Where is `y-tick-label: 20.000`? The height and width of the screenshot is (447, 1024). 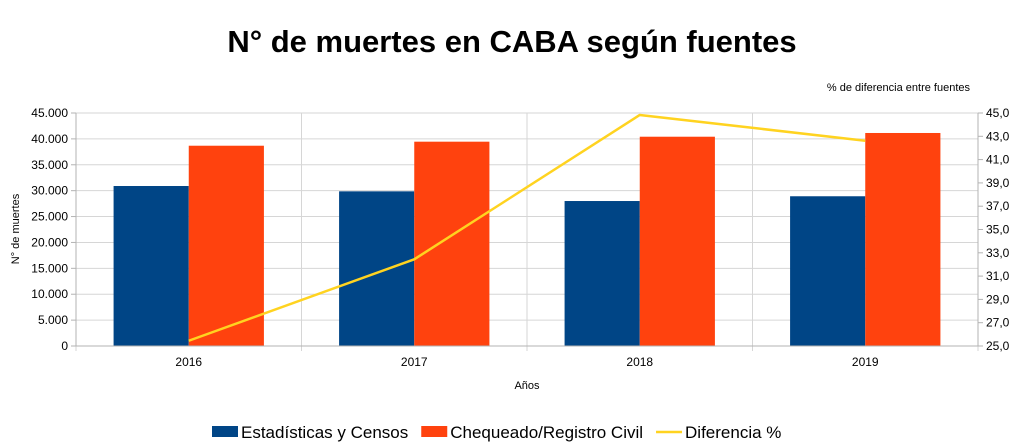
y-tick-label: 20.000 is located at coordinates (49, 242).